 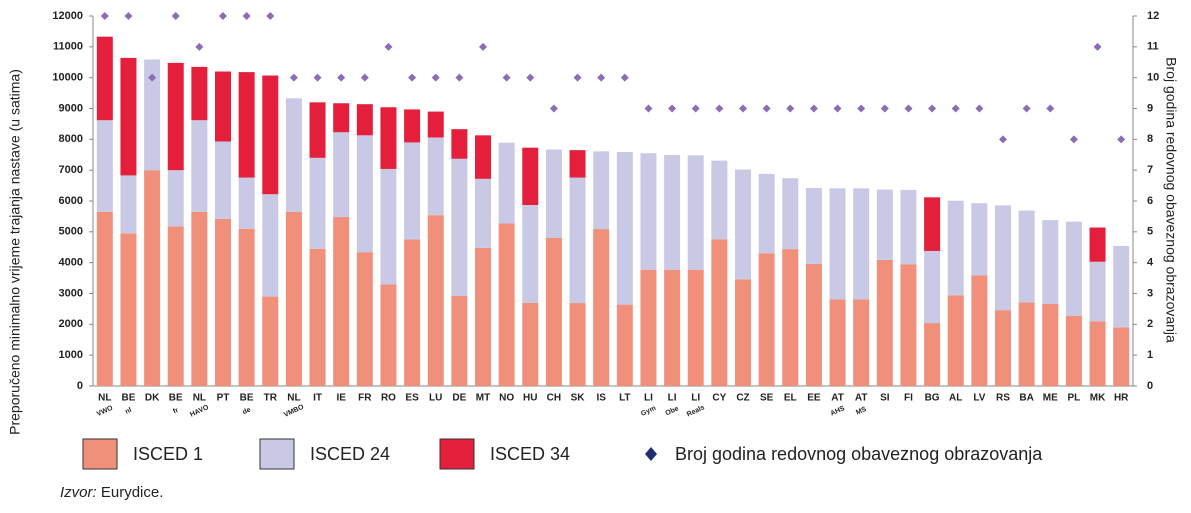 I want to click on x-tick-label: LV, so click(x=979, y=398).